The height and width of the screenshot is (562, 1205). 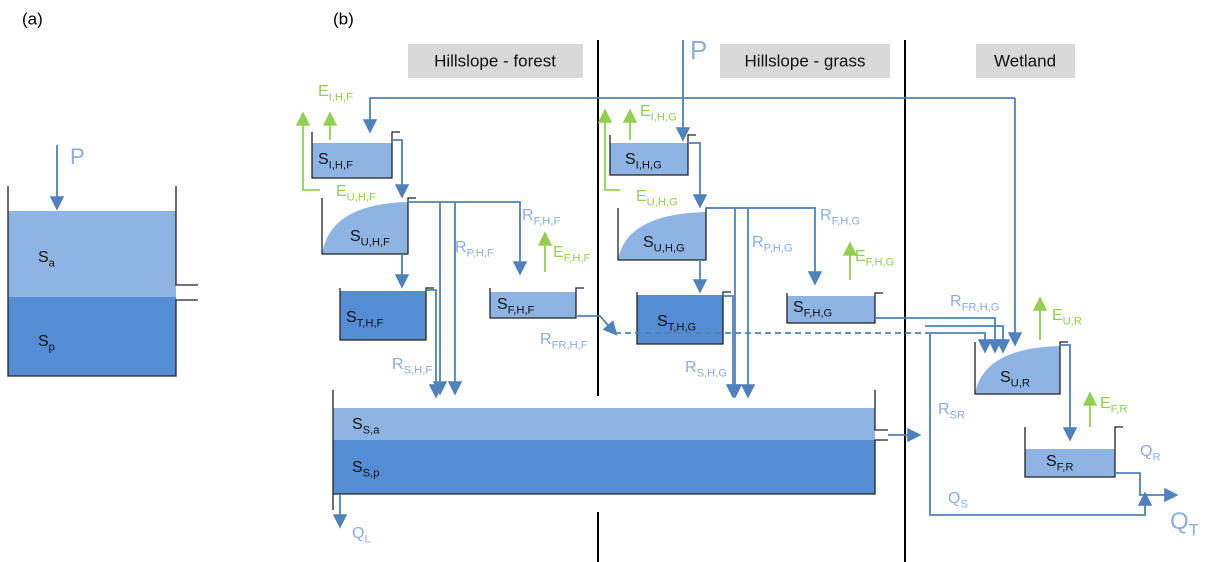 I want to click on panel-label: (a), so click(x=32, y=18).